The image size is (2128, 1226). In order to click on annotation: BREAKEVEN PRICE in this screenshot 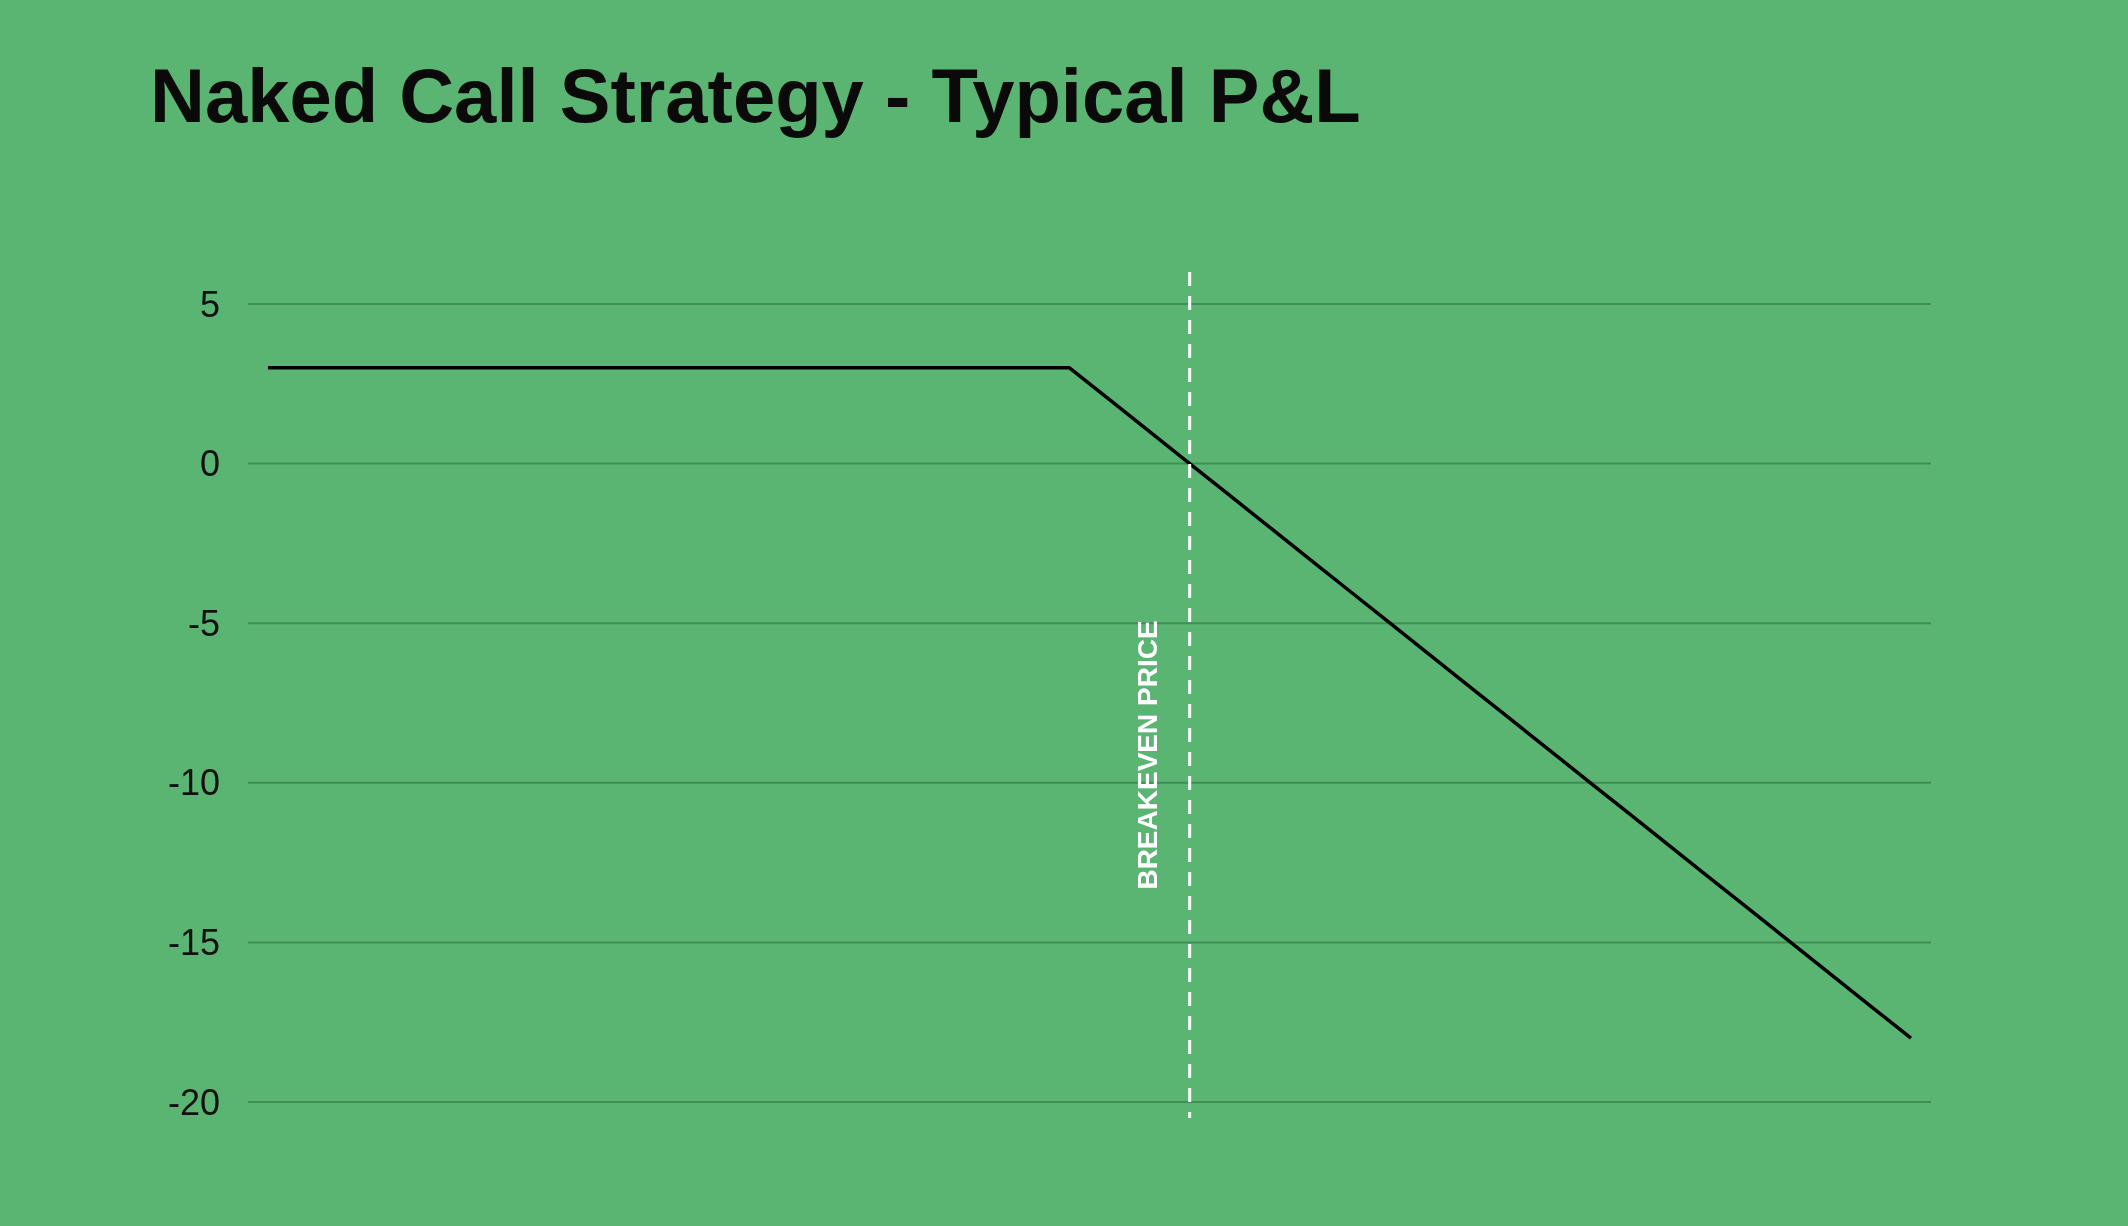, I will do `click(1148, 755)`.